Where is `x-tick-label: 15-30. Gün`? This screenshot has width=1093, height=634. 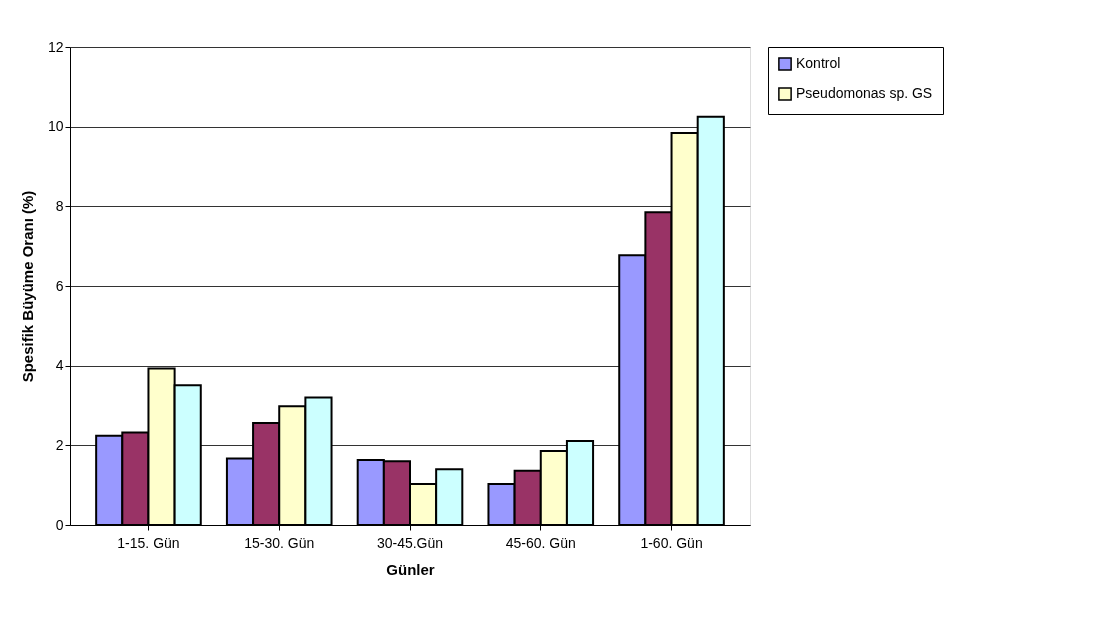
x-tick-label: 15-30. Gün is located at coordinates (279, 542).